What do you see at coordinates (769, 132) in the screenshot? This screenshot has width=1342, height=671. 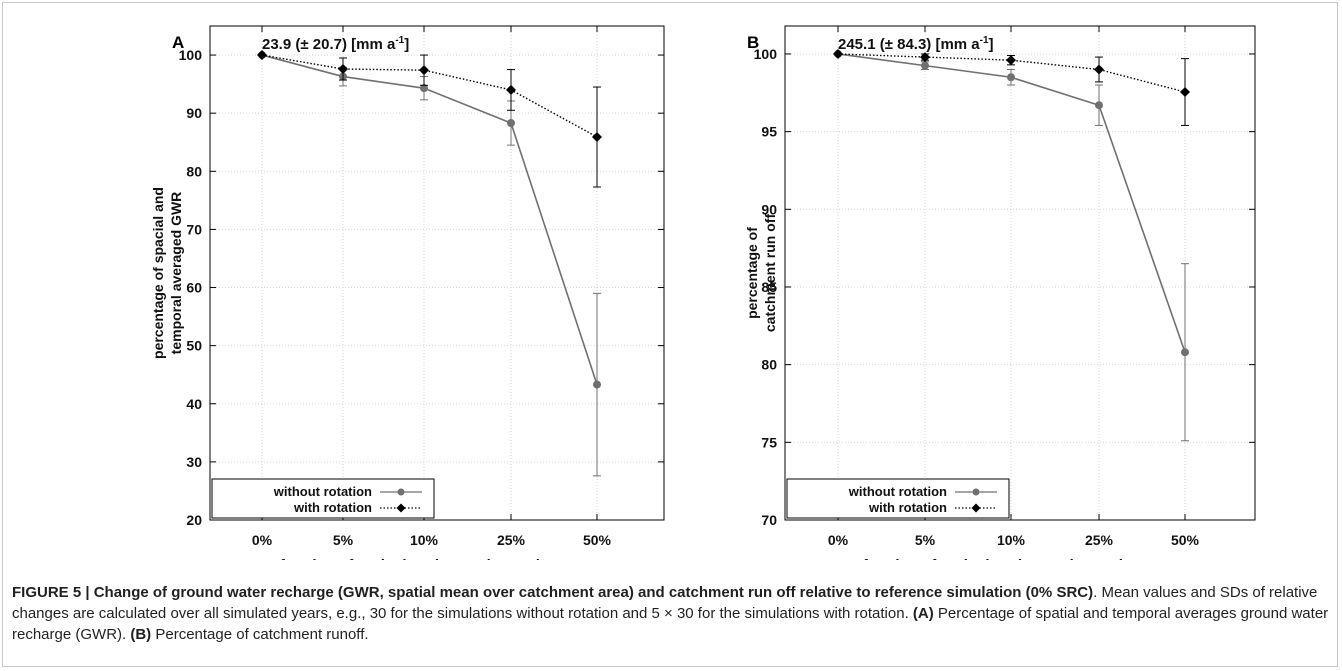 I see `y-tick-label: 95` at bounding box center [769, 132].